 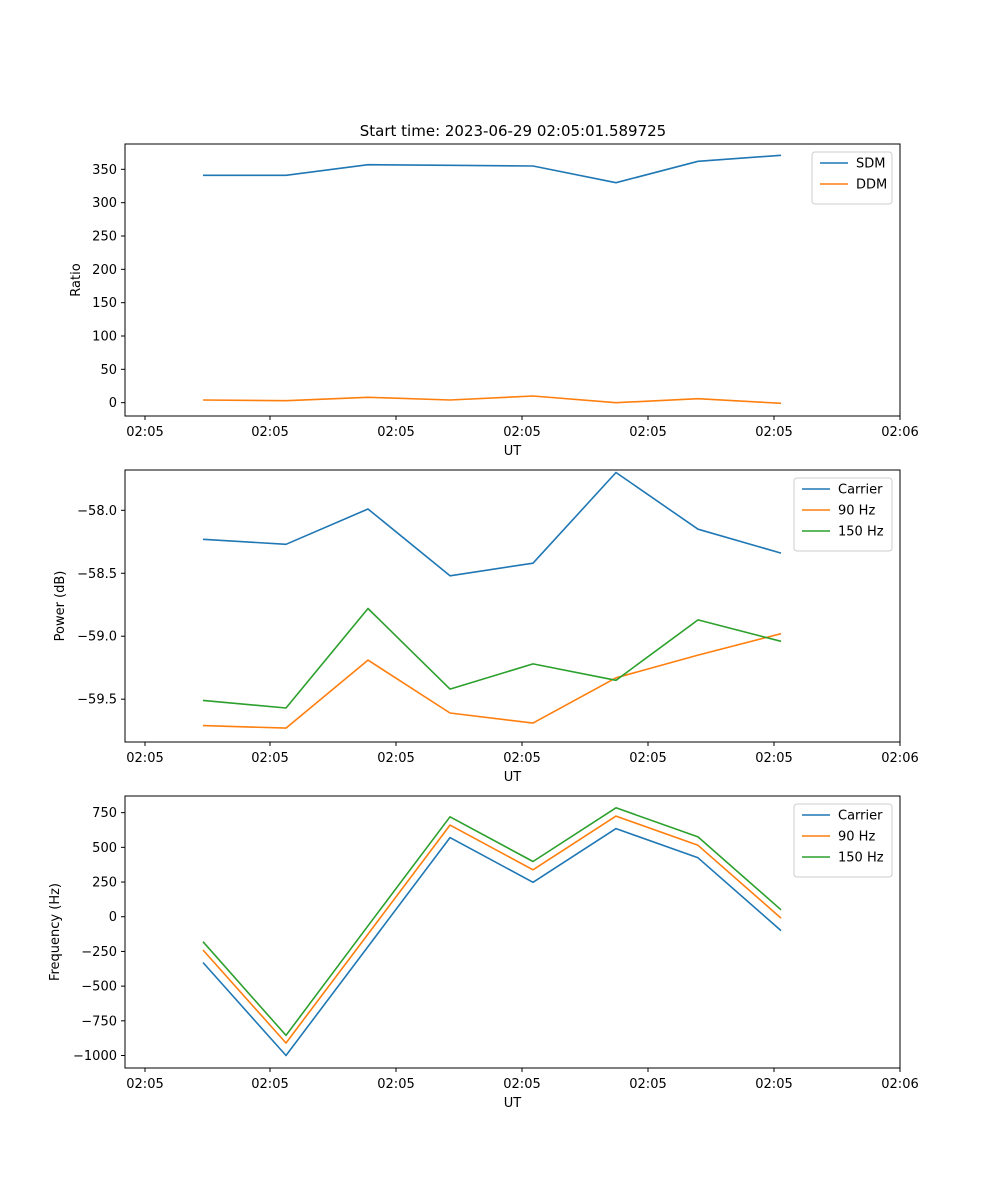 What do you see at coordinates (55, 932) in the screenshot?
I see `y-axis-label: Frequency (Hz)` at bounding box center [55, 932].